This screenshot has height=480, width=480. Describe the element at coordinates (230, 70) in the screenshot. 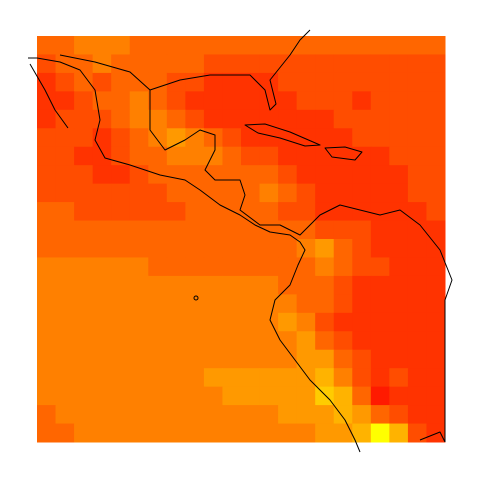

I see `gulf-north-coast` at that location.